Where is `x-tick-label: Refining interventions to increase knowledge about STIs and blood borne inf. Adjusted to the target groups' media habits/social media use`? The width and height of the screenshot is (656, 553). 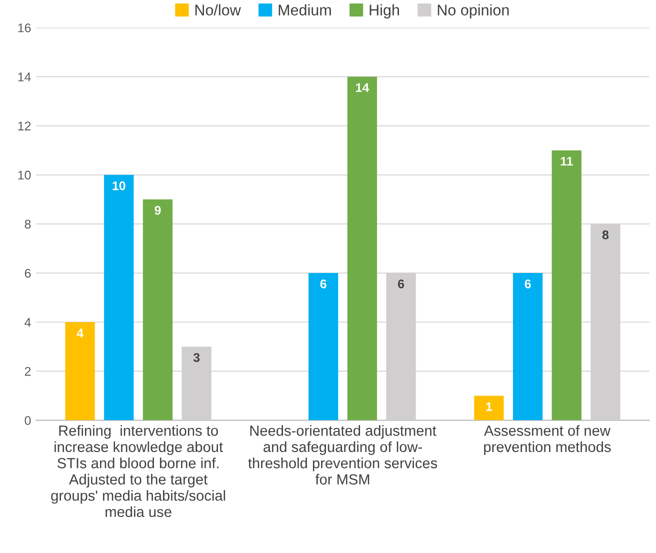
x-tick-label: Refining interventions to increase knowledge about STIs and blood borne inf. Adjusted to the target groups' media habits/social media use is located at coordinates (138, 471).